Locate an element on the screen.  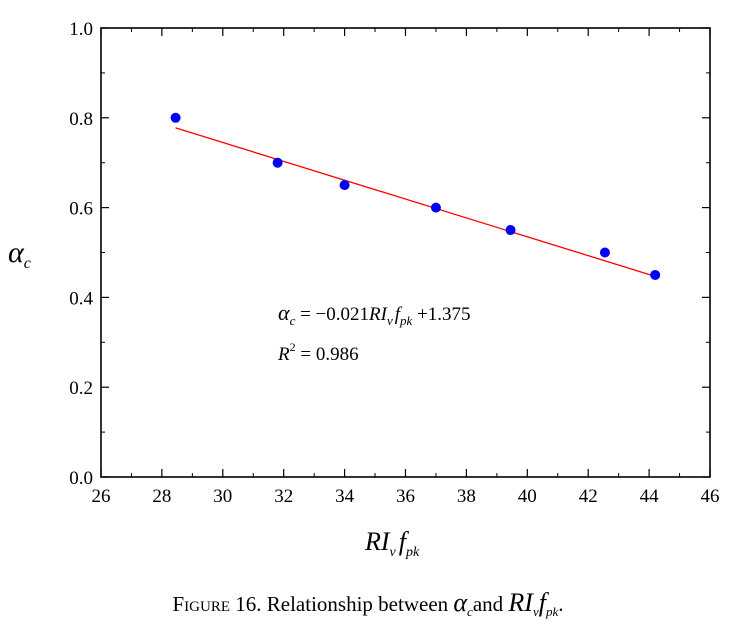
x-tick-label: 32 is located at coordinates (283, 496).